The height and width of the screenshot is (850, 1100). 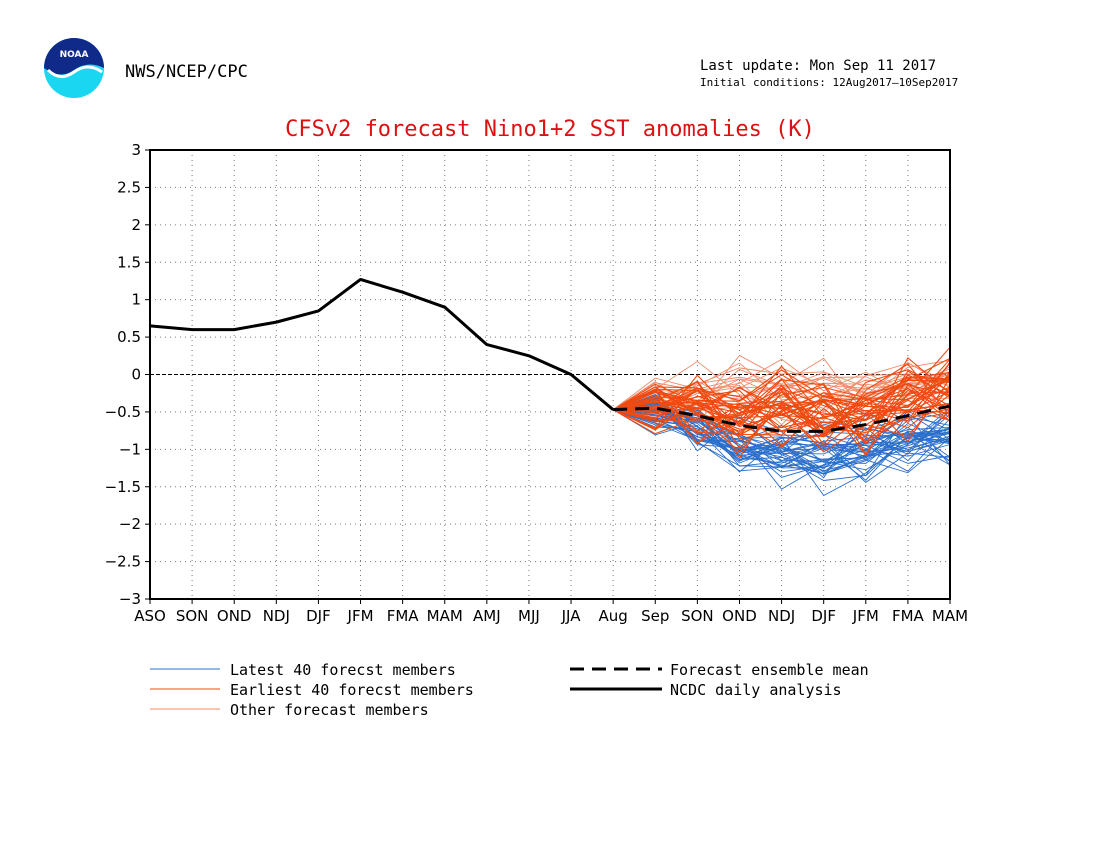 What do you see at coordinates (550, 129) in the screenshot?
I see `chart-title: CFSv2 forecast Nino1+2 SST anomalies (K)` at bounding box center [550, 129].